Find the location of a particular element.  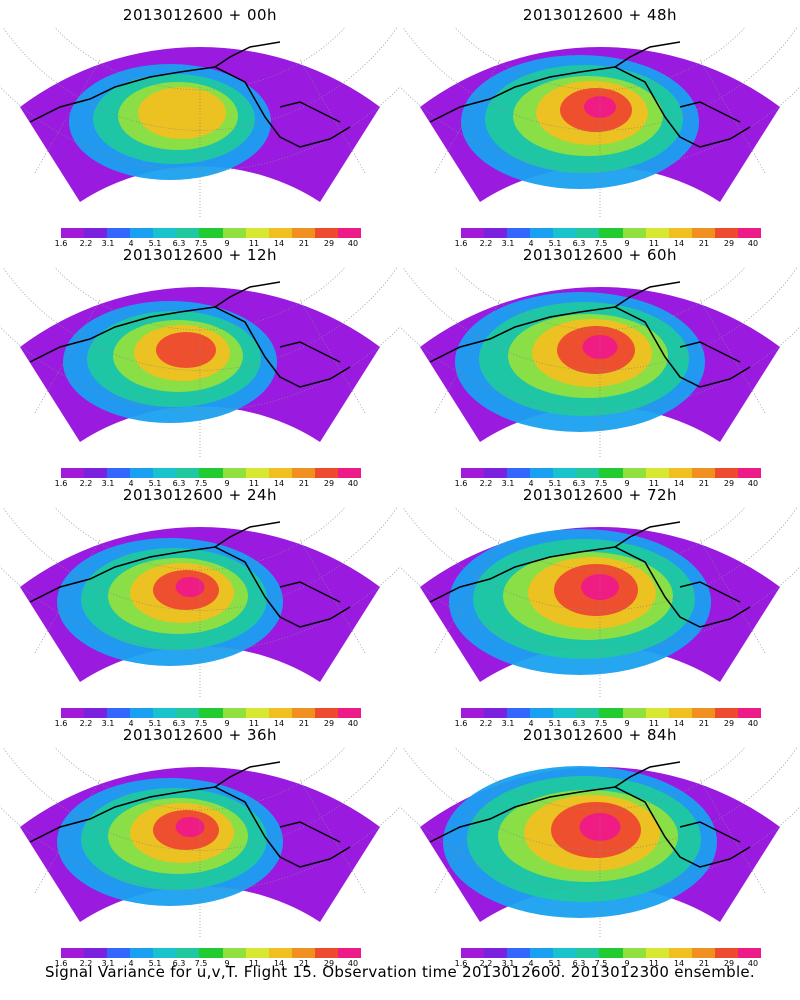

colorbar is located at coordinates (211, 233).